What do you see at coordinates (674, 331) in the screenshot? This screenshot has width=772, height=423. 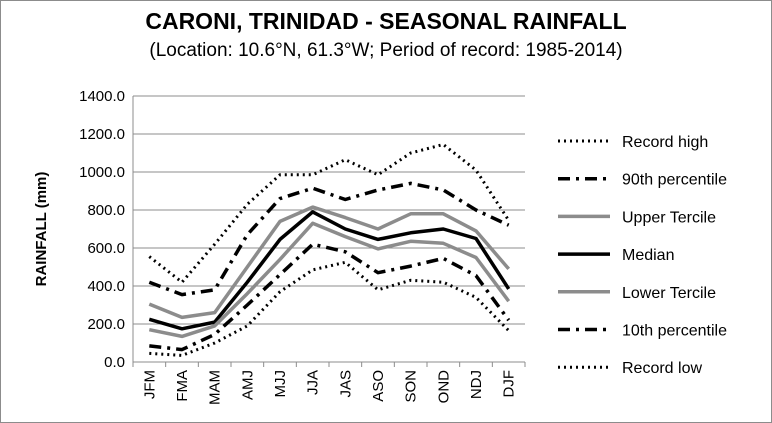 I see `legend-label: 10th percentile` at bounding box center [674, 331].